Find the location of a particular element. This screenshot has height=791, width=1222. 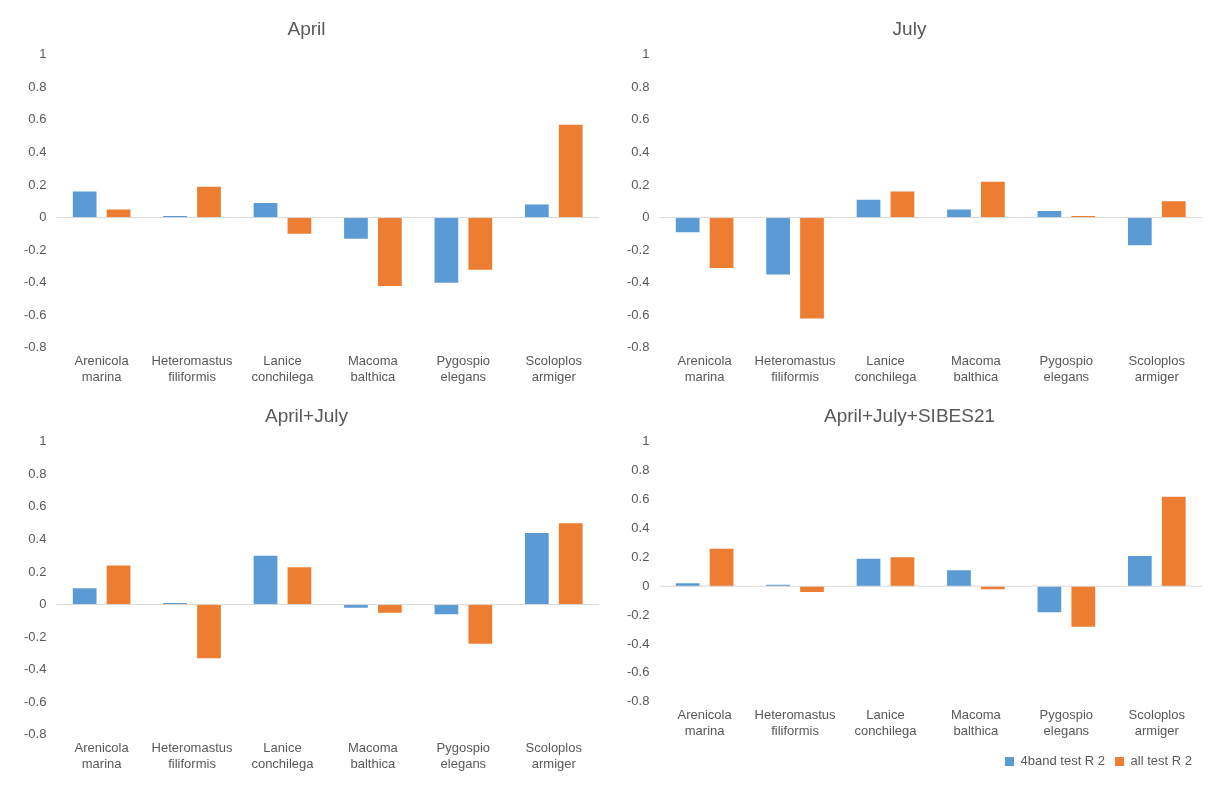

legend-label: 4band test R 2 is located at coordinates (1063, 761).